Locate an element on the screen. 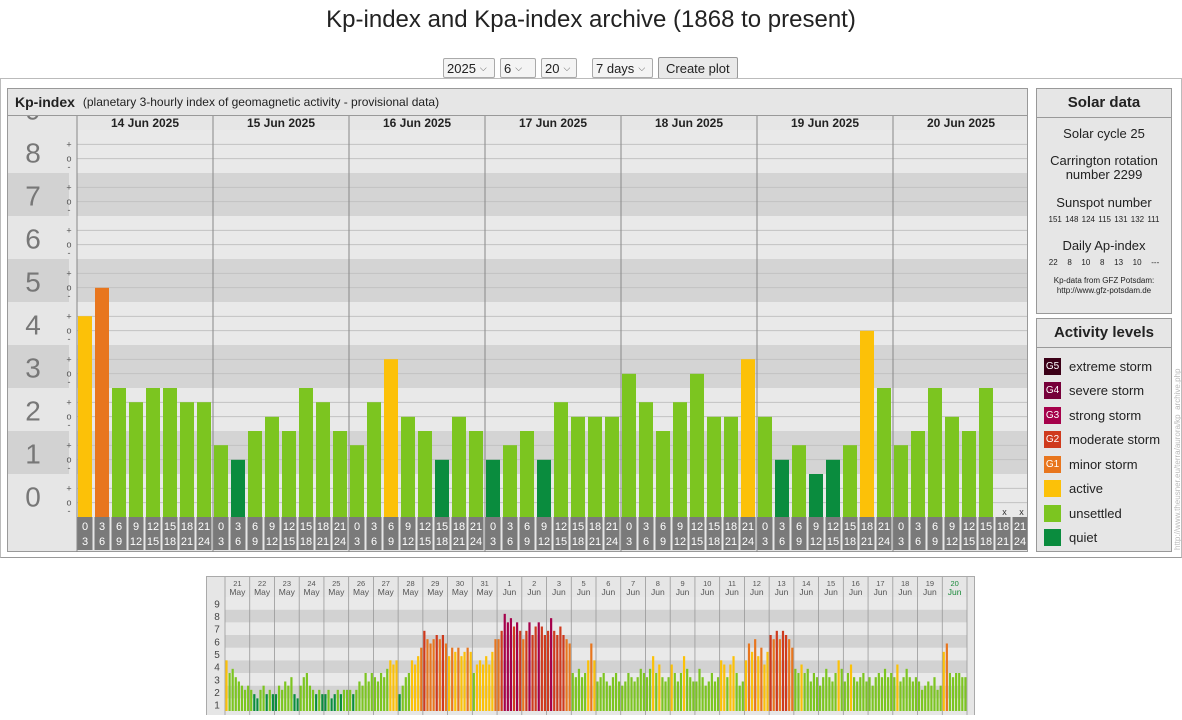 This screenshot has width=1182, height=720. level-label: severe storm is located at coordinates (1107, 391).